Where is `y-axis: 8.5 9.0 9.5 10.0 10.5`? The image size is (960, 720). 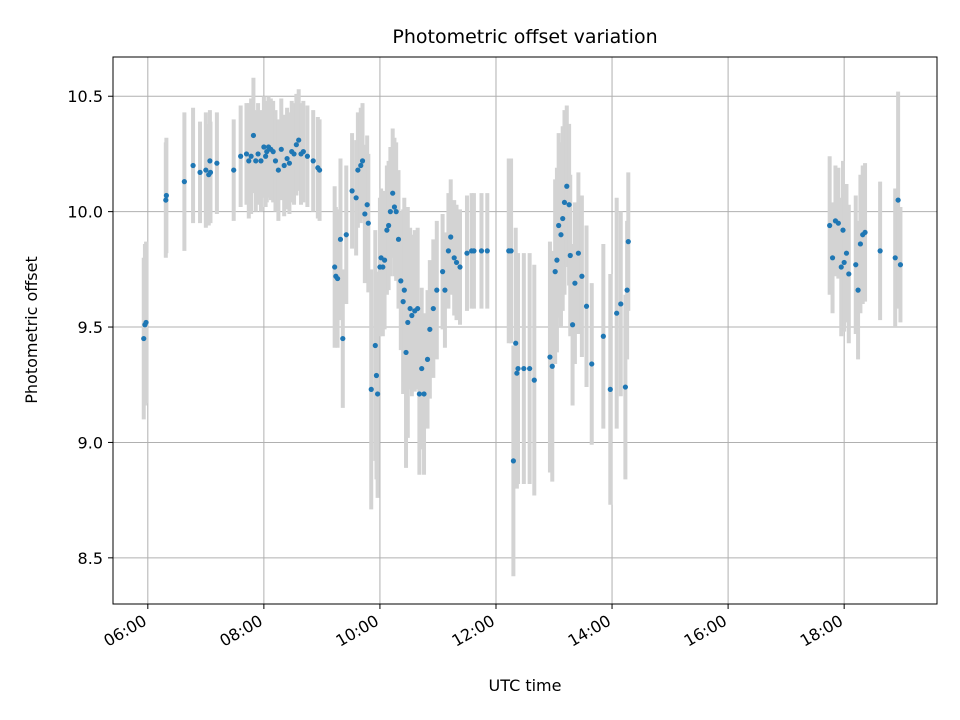
y-axis: 8.5 9.0 9.5 10.0 10.5 is located at coordinates (90, 327).